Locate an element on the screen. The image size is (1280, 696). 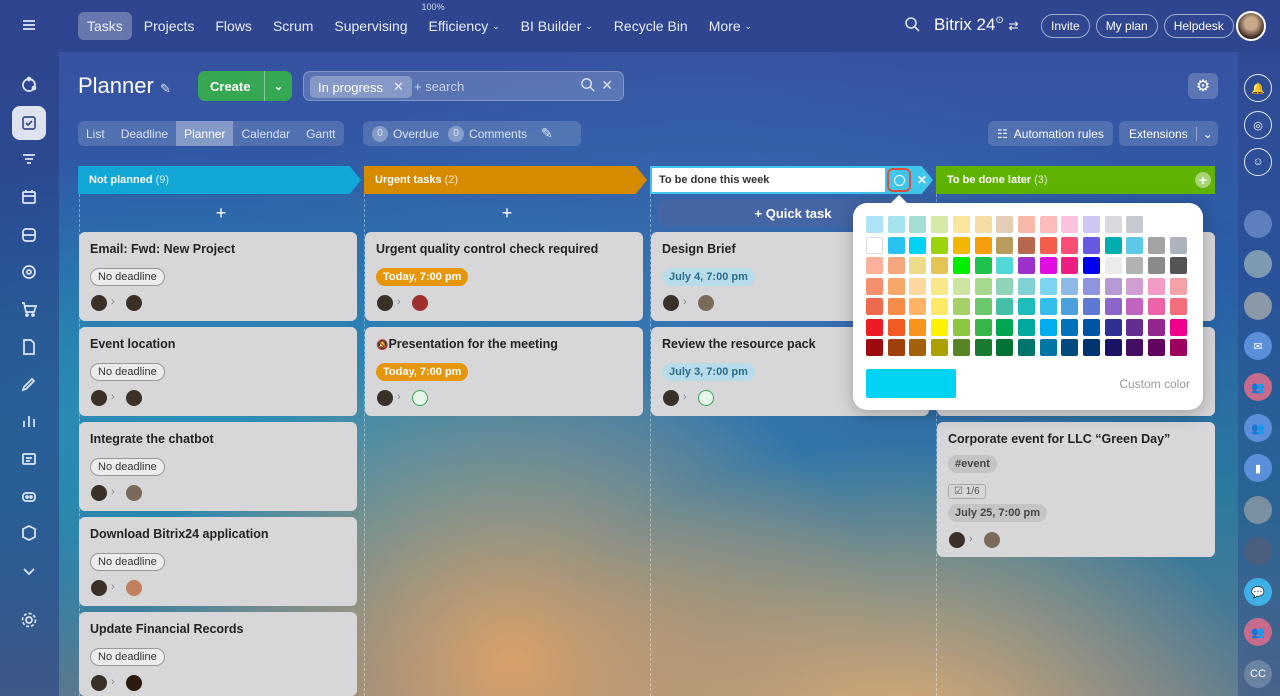
column-header-this-week: To be done this week ✕ is located at coordinates (791, 180).